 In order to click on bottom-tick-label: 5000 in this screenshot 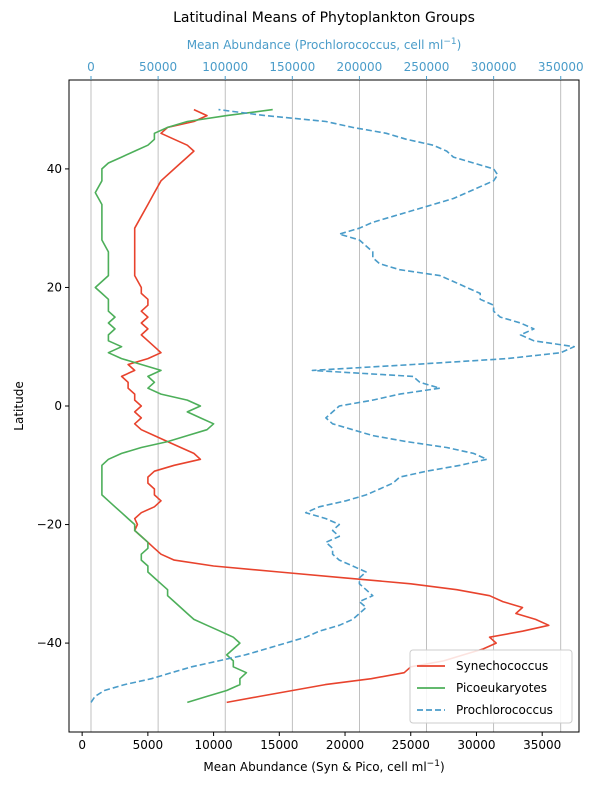, I will do `click(148, 745)`.